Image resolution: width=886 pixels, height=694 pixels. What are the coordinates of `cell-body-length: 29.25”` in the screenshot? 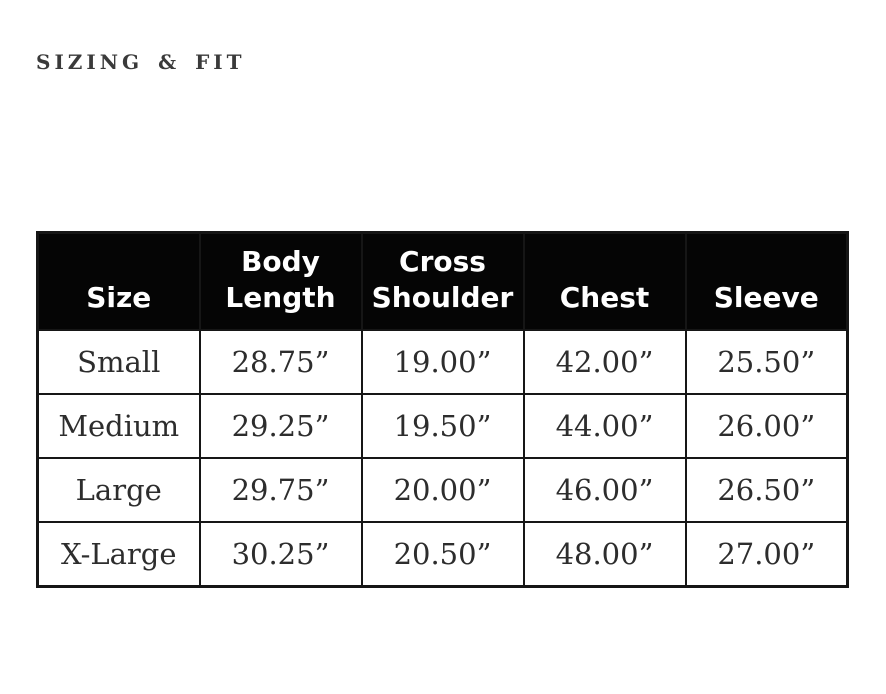 It's located at (280, 425).